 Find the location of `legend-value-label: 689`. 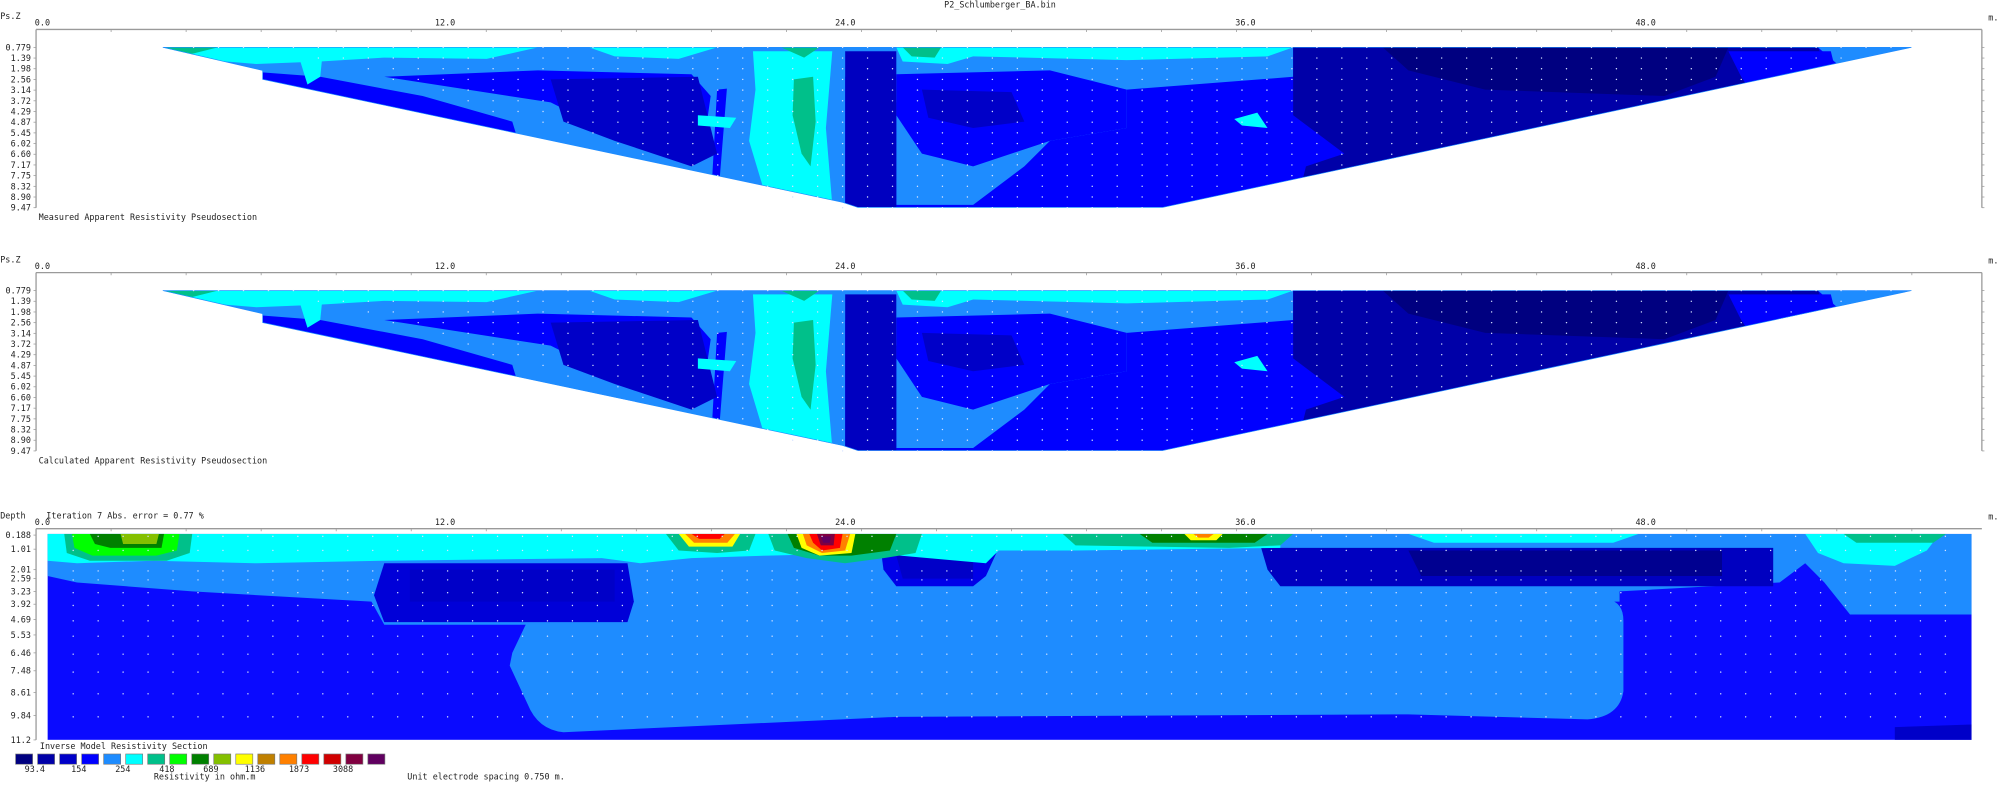

legend-value-label: 689 is located at coordinates (210, 769).